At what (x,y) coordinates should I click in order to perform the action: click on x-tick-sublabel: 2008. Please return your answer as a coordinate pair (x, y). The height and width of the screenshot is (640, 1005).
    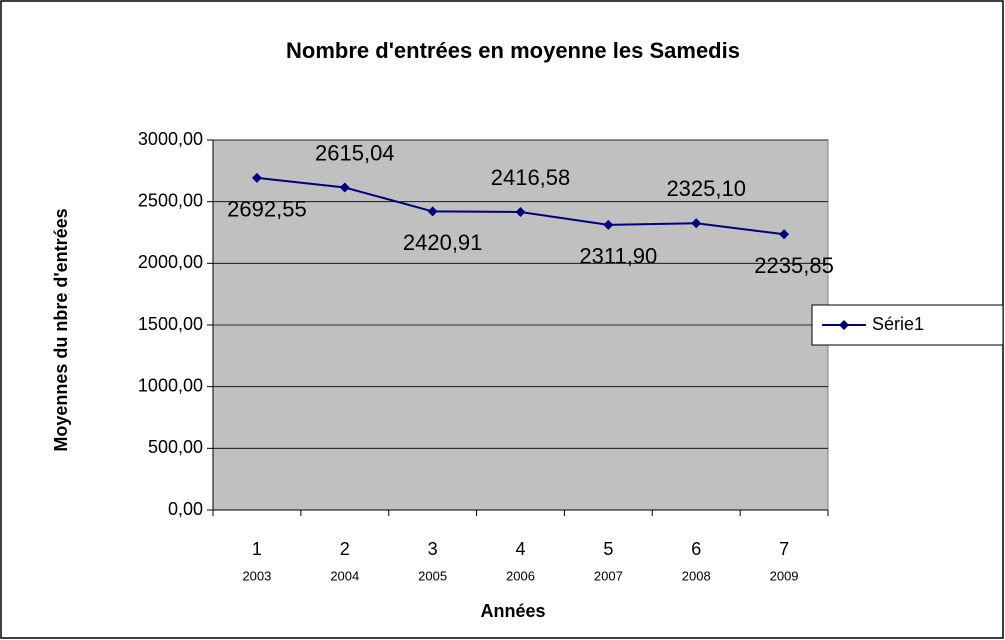
    Looking at the image, I should click on (696, 575).